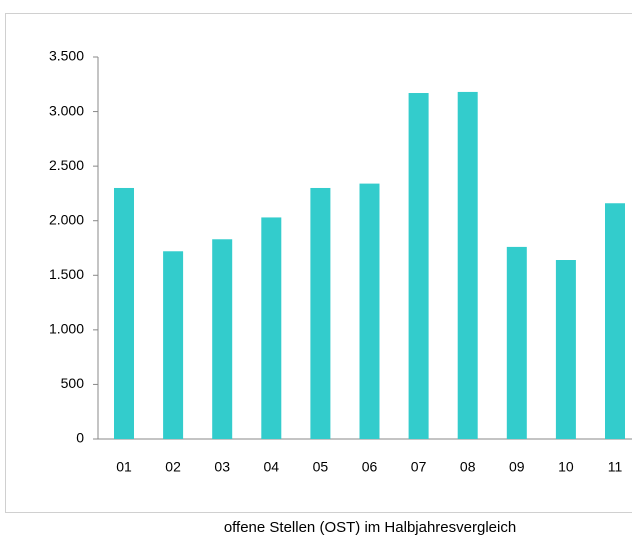  Describe the element at coordinates (124, 467) in the screenshot. I see `x-tick-label: 01` at that location.